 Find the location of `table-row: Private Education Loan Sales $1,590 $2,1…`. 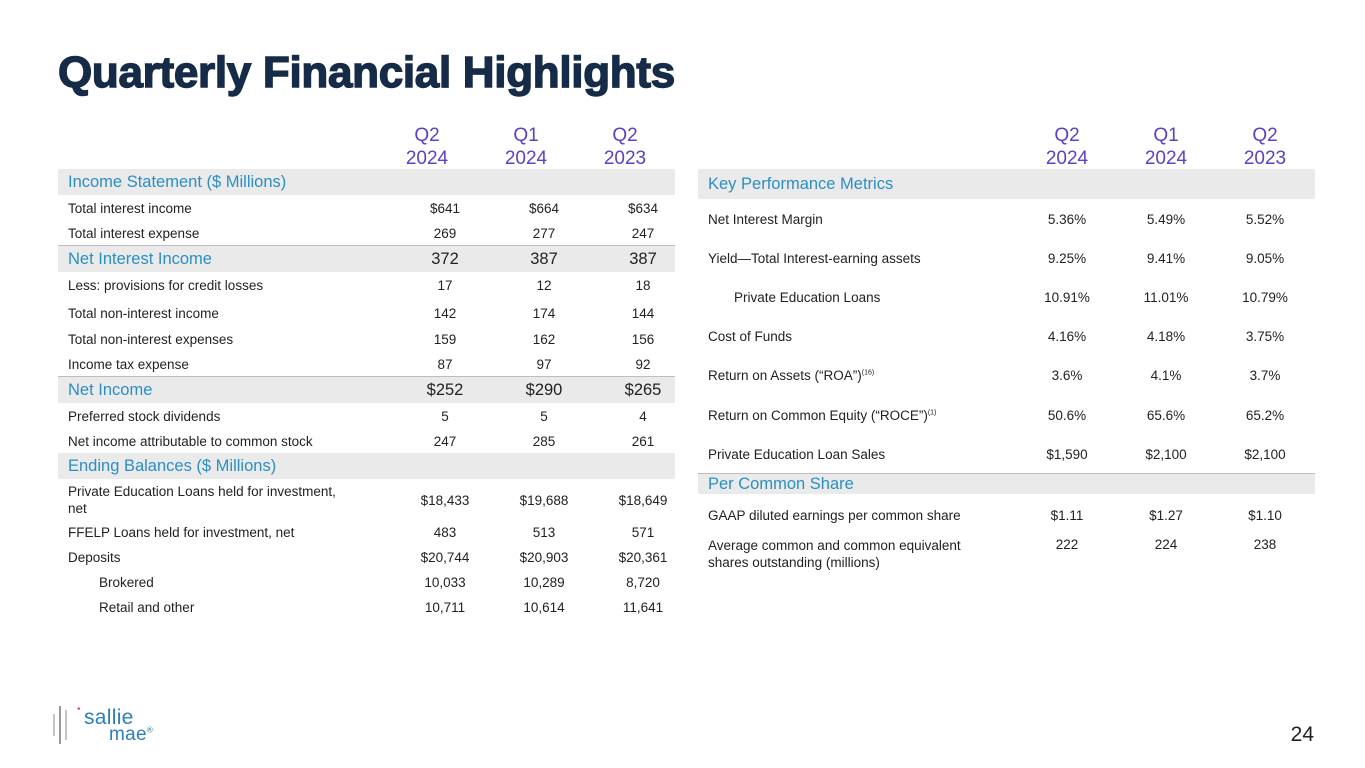

table-row: Private Education Loan Sales $1,590 $2,1… is located at coordinates (997, 454).